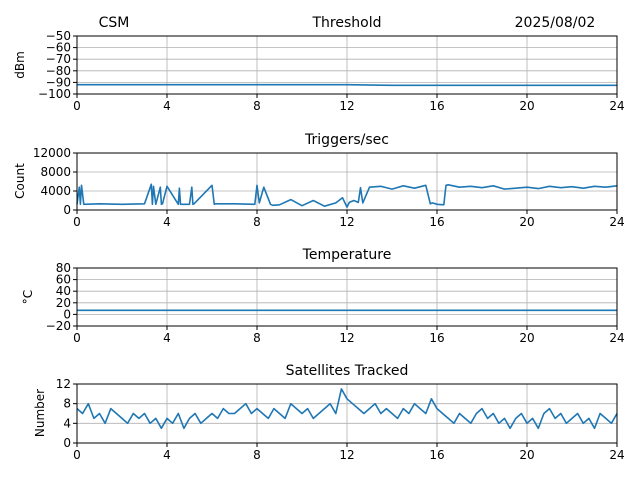 This screenshot has height=485, width=640. What do you see at coordinates (58, 48) in the screenshot?
I see `panel-1-y-tick-label: −60` at bounding box center [58, 48].